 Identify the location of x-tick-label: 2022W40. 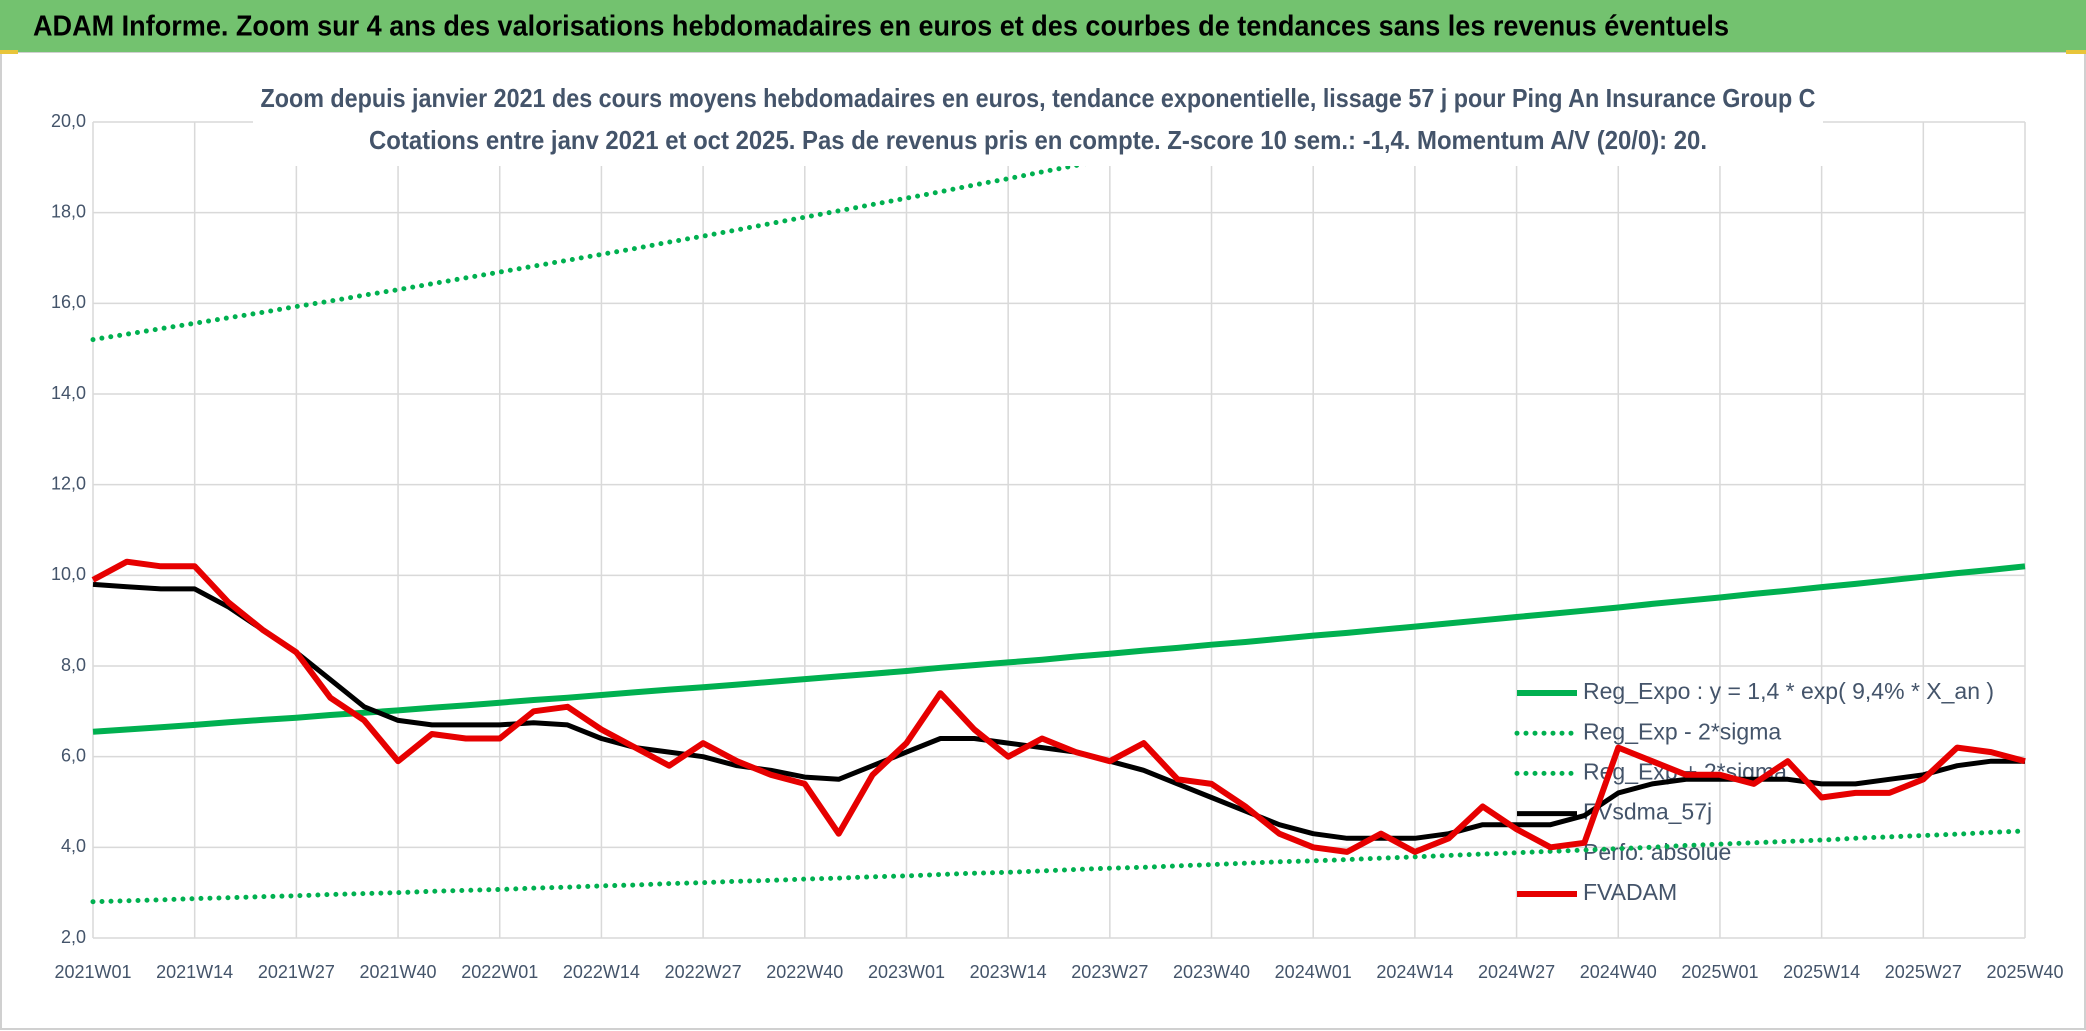
(804, 972).